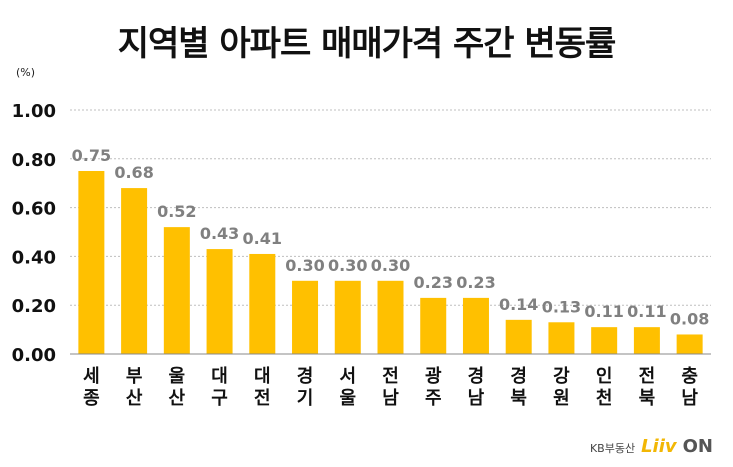  I want to click on chart-title: 지역별 아파트 매매가격 주간 변동률, so click(367, 44).